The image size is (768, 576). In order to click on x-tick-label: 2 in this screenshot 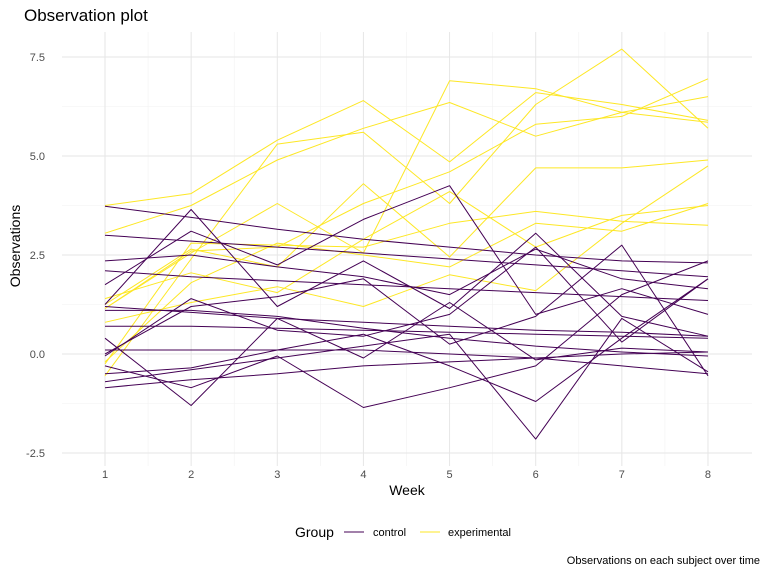, I will do `click(191, 475)`.